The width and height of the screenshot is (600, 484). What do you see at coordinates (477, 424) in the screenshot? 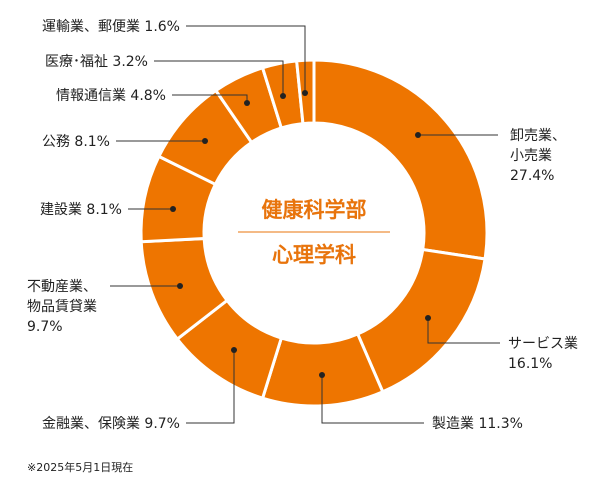
I see `slice-label-3: 製造業 11.3%` at bounding box center [477, 424].